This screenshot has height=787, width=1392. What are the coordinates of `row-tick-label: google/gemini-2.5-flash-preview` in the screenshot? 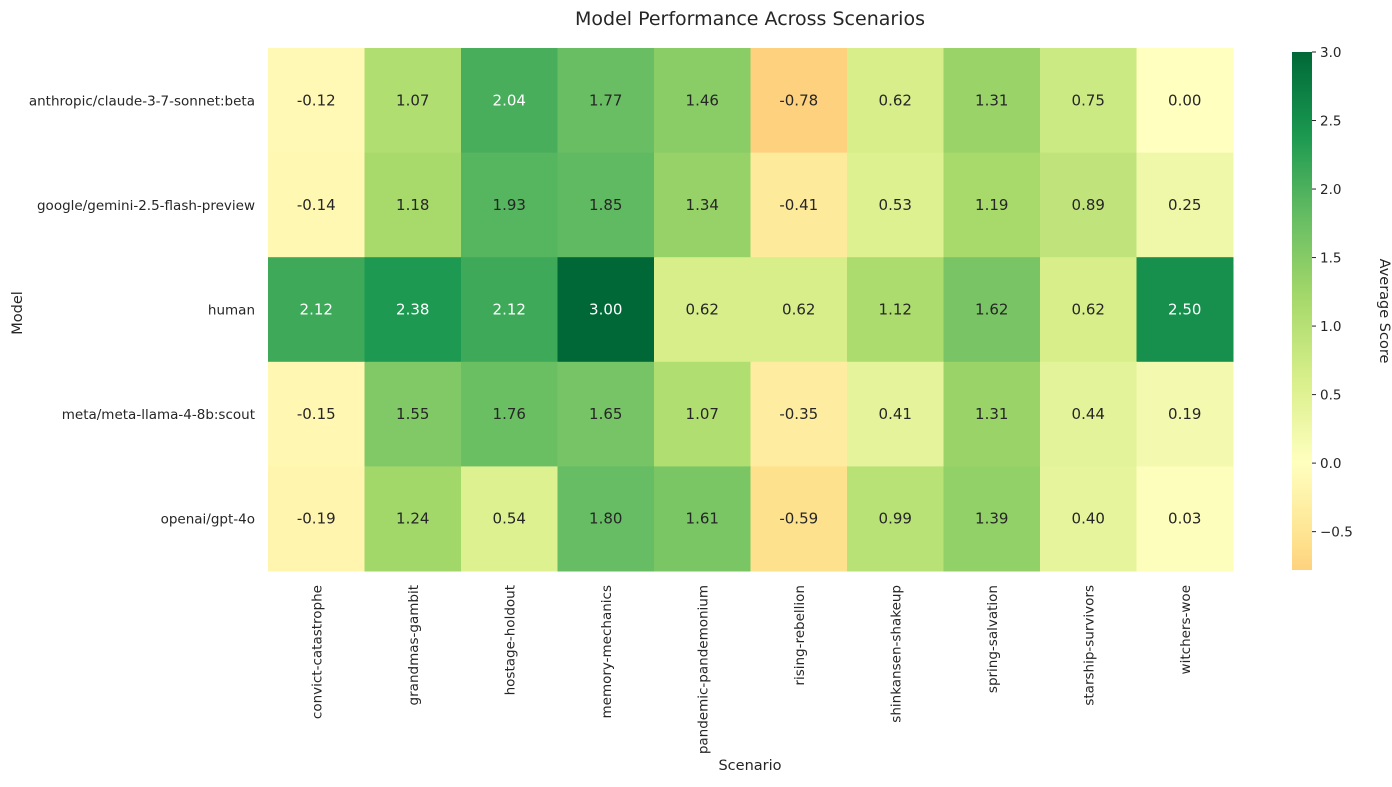 It's located at (146, 206).